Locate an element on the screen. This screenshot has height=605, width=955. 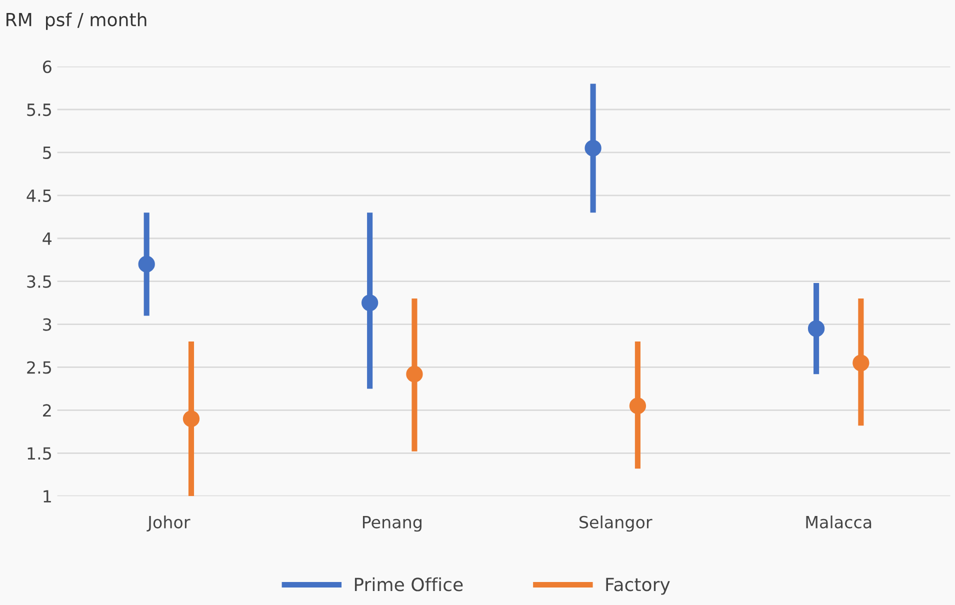
y-tick-label: 1.5 is located at coordinates (39, 453).